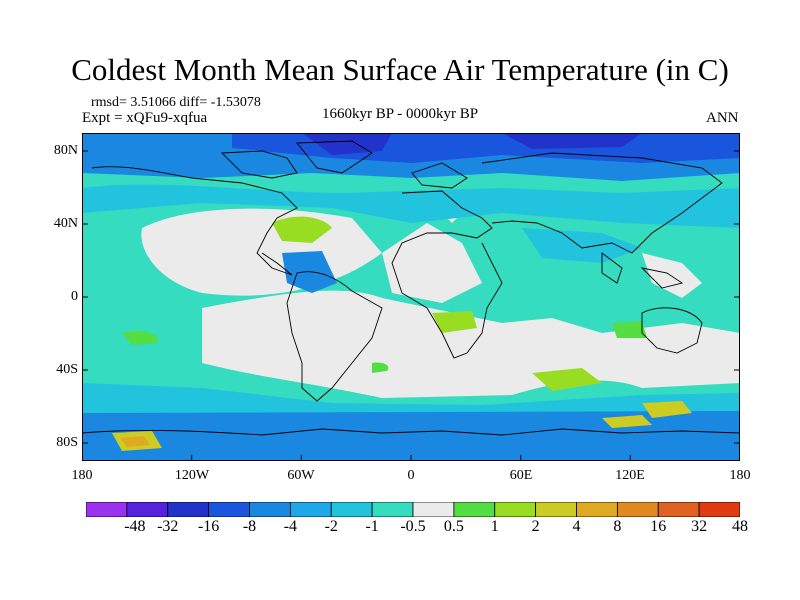 The width and height of the screenshot is (800, 600). Describe the element at coordinates (740, 526) in the screenshot. I see `colorbar-label: 48` at that location.